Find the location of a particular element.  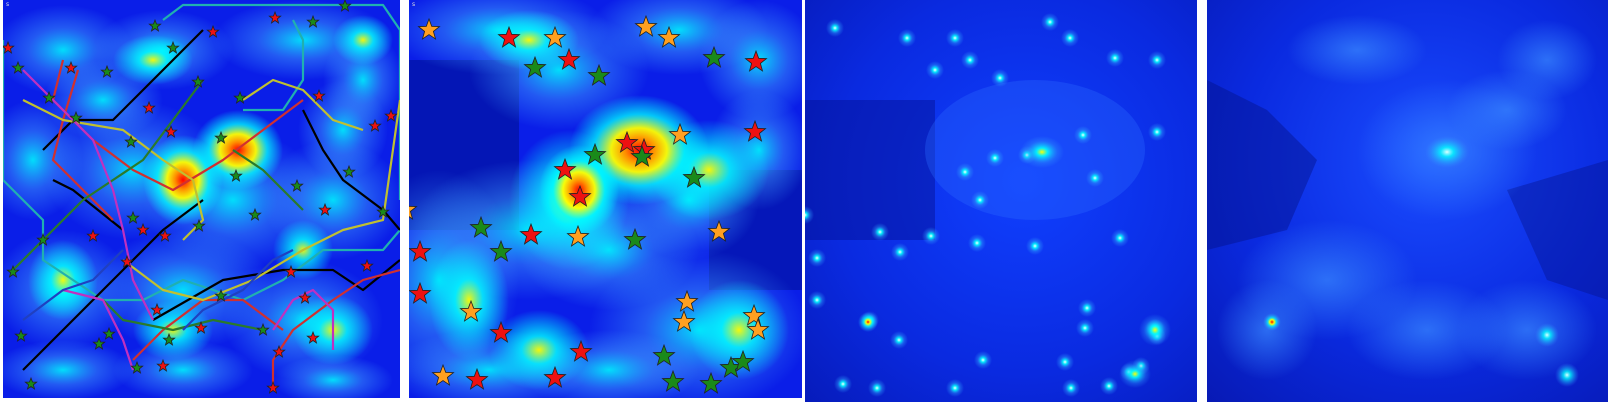

density-peak is located at coordinates (1272, 322).